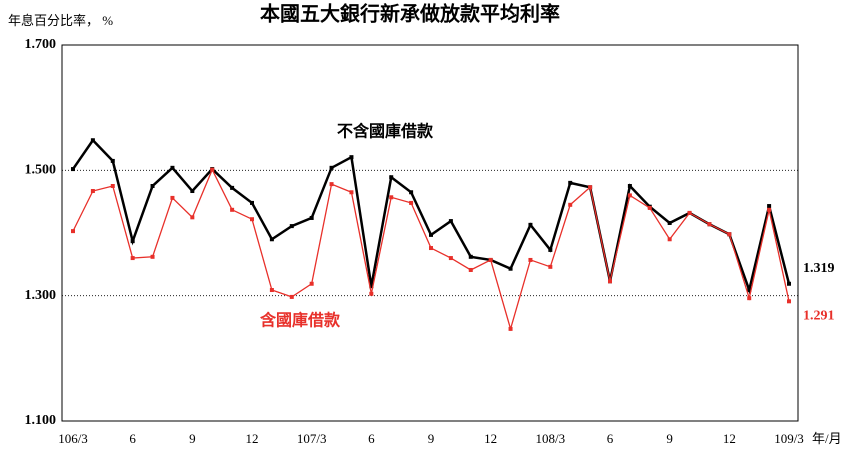  Describe the element at coordinates (41, 295) in the screenshot. I see `y-tick-label: 1.300` at that location.